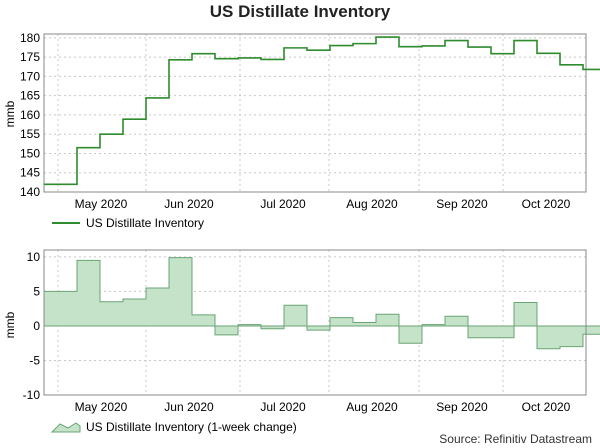 The height and width of the screenshot is (448, 600). What do you see at coordinates (30, 153) in the screenshot?
I see `top-y-tick-label: 150` at bounding box center [30, 153].